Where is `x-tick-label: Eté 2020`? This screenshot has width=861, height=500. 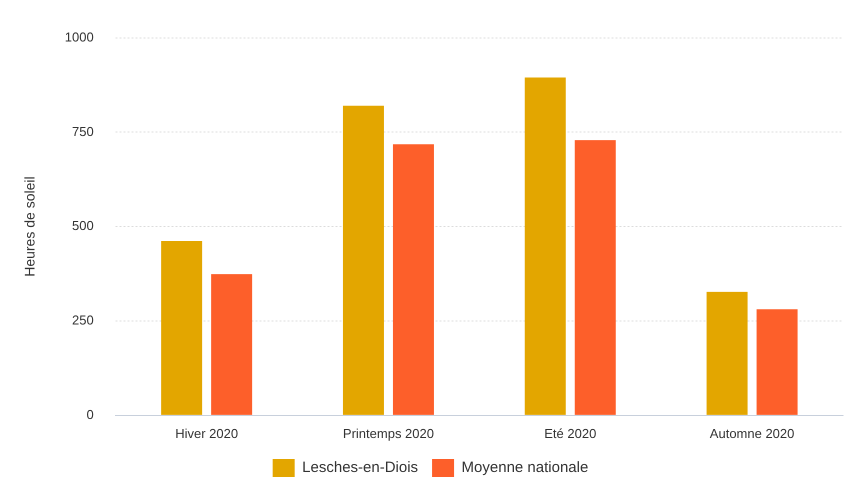
x-tick-label: Eté 2020 is located at coordinates (570, 433).